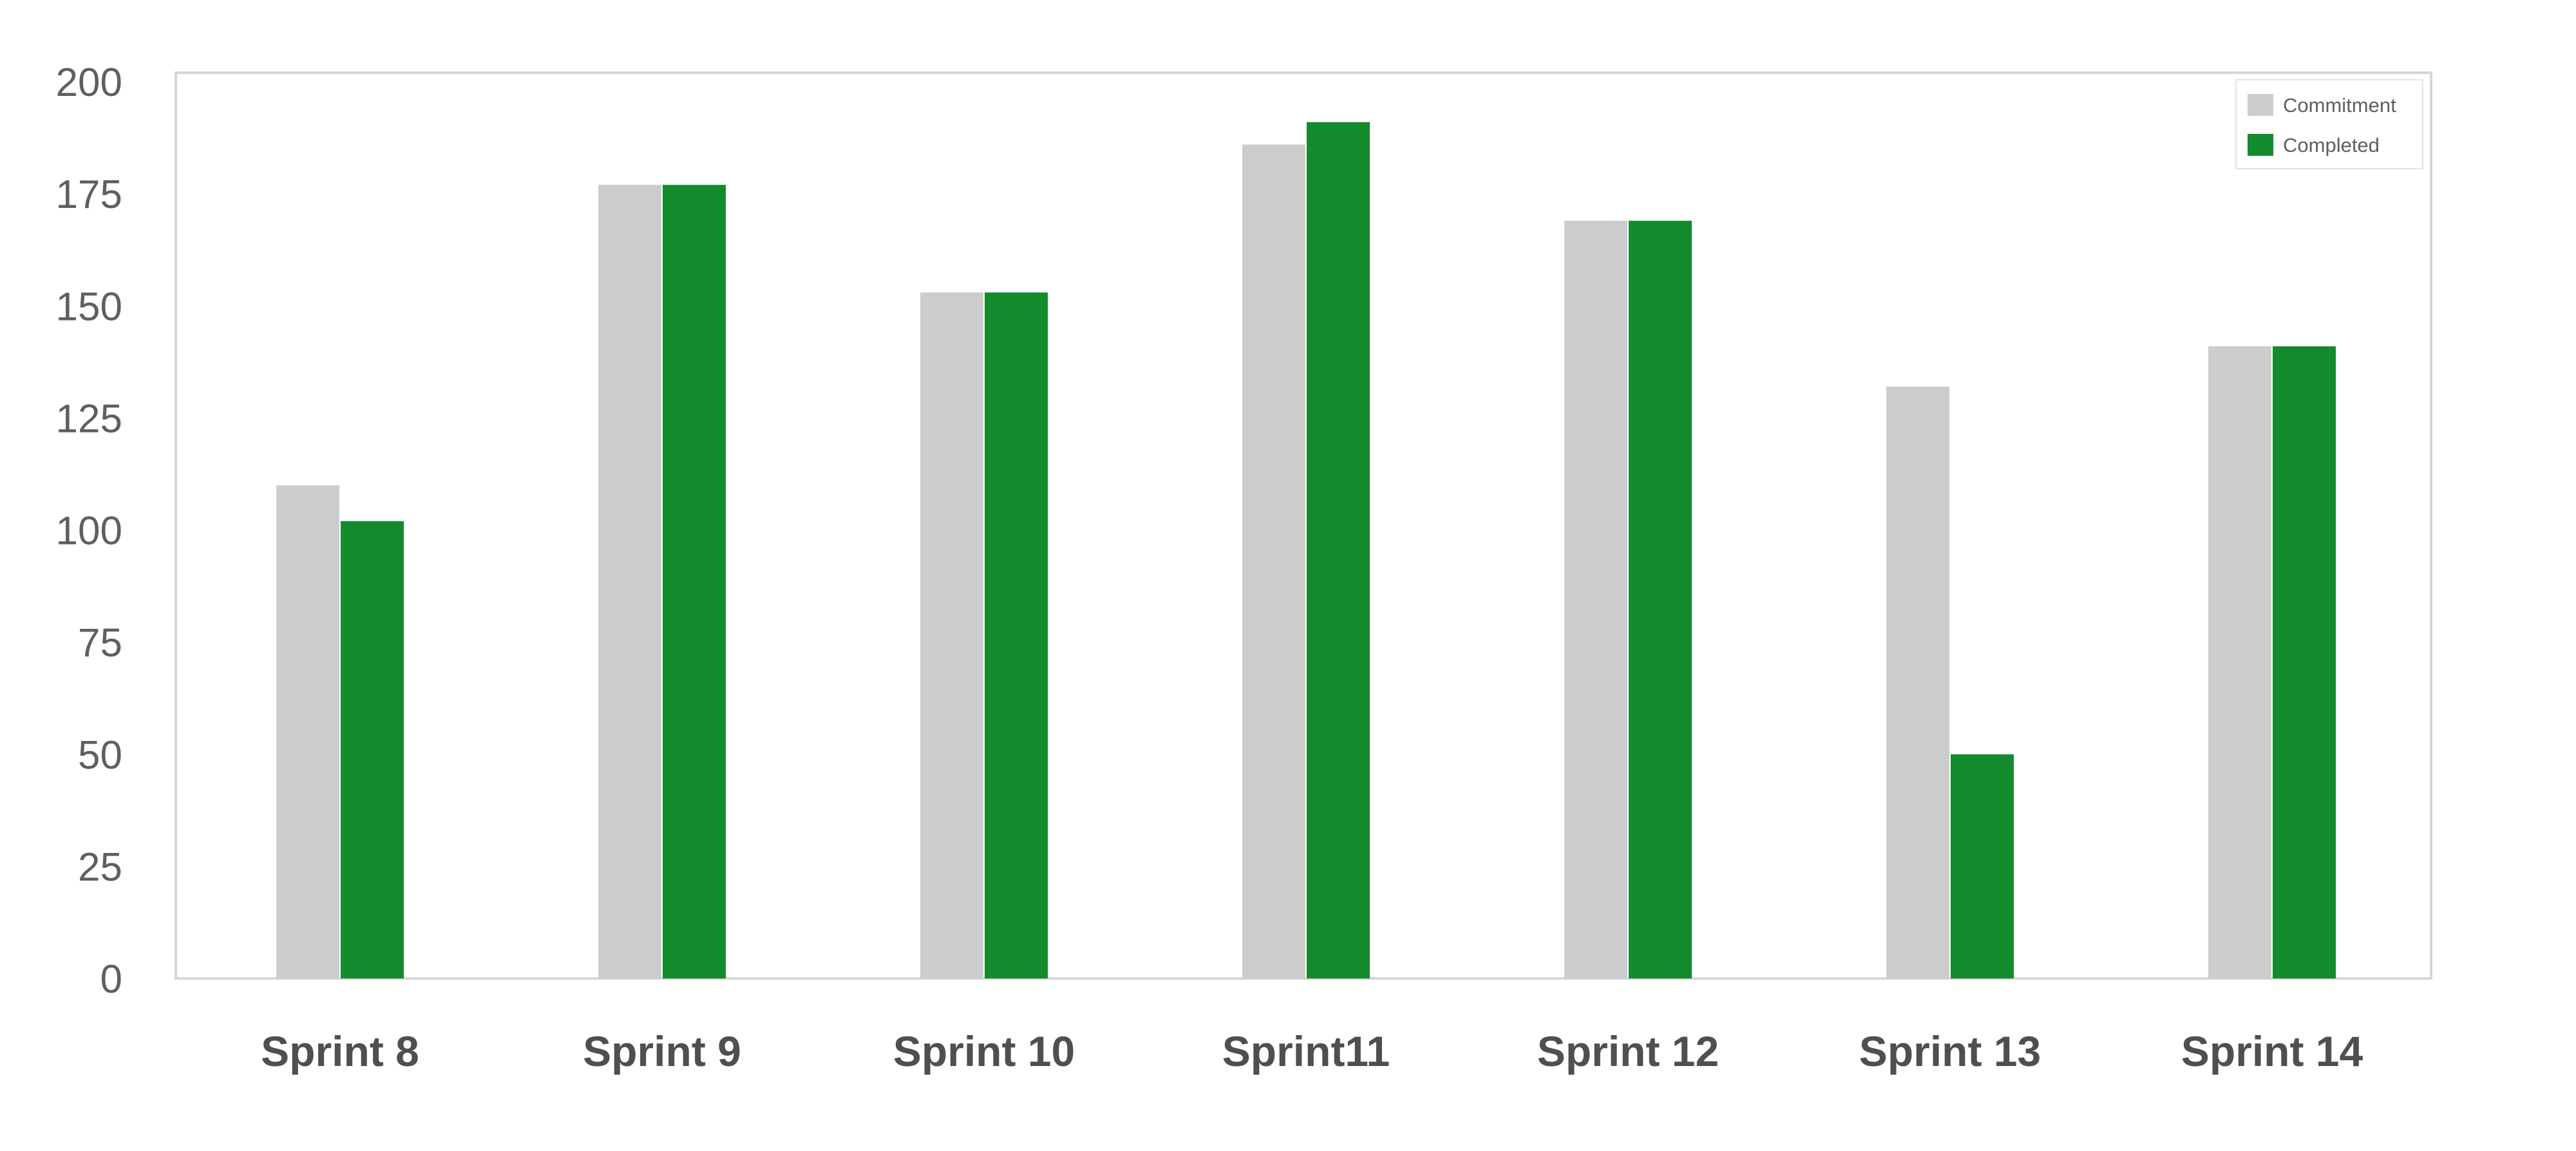 The width and height of the screenshot is (2576, 1151). Describe the element at coordinates (111, 979) in the screenshot. I see `y-tick-label: 0` at that location.